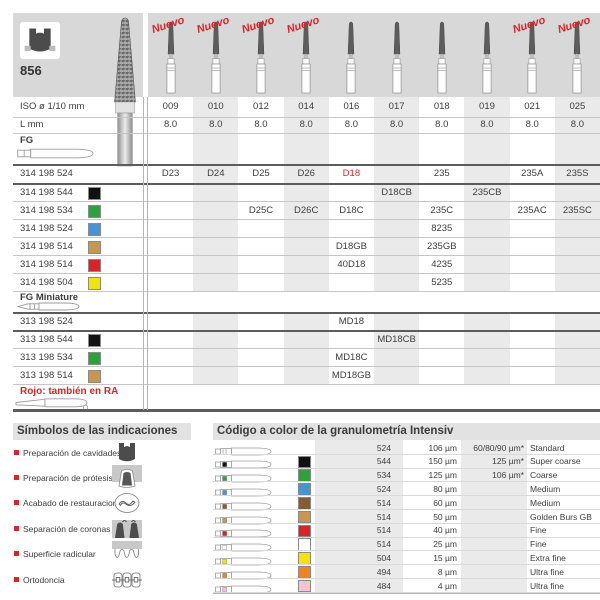 The width and height of the screenshot is (600, 600). What do you see at coordinates (548, 557) in the screenshot?
I see `grain-label: Extra fine` at bounding box center [548, 557].